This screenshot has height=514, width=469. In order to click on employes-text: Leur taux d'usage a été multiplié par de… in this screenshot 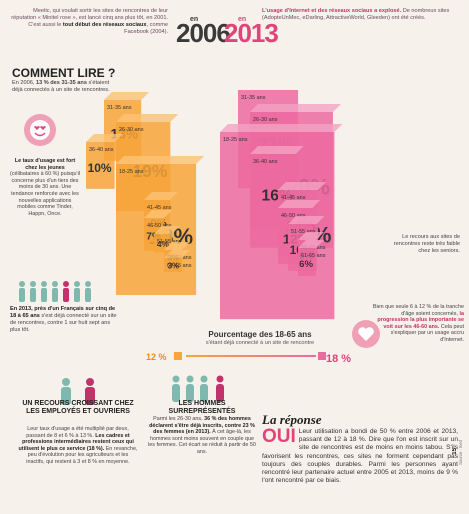, I will do `click(78, 446)`.